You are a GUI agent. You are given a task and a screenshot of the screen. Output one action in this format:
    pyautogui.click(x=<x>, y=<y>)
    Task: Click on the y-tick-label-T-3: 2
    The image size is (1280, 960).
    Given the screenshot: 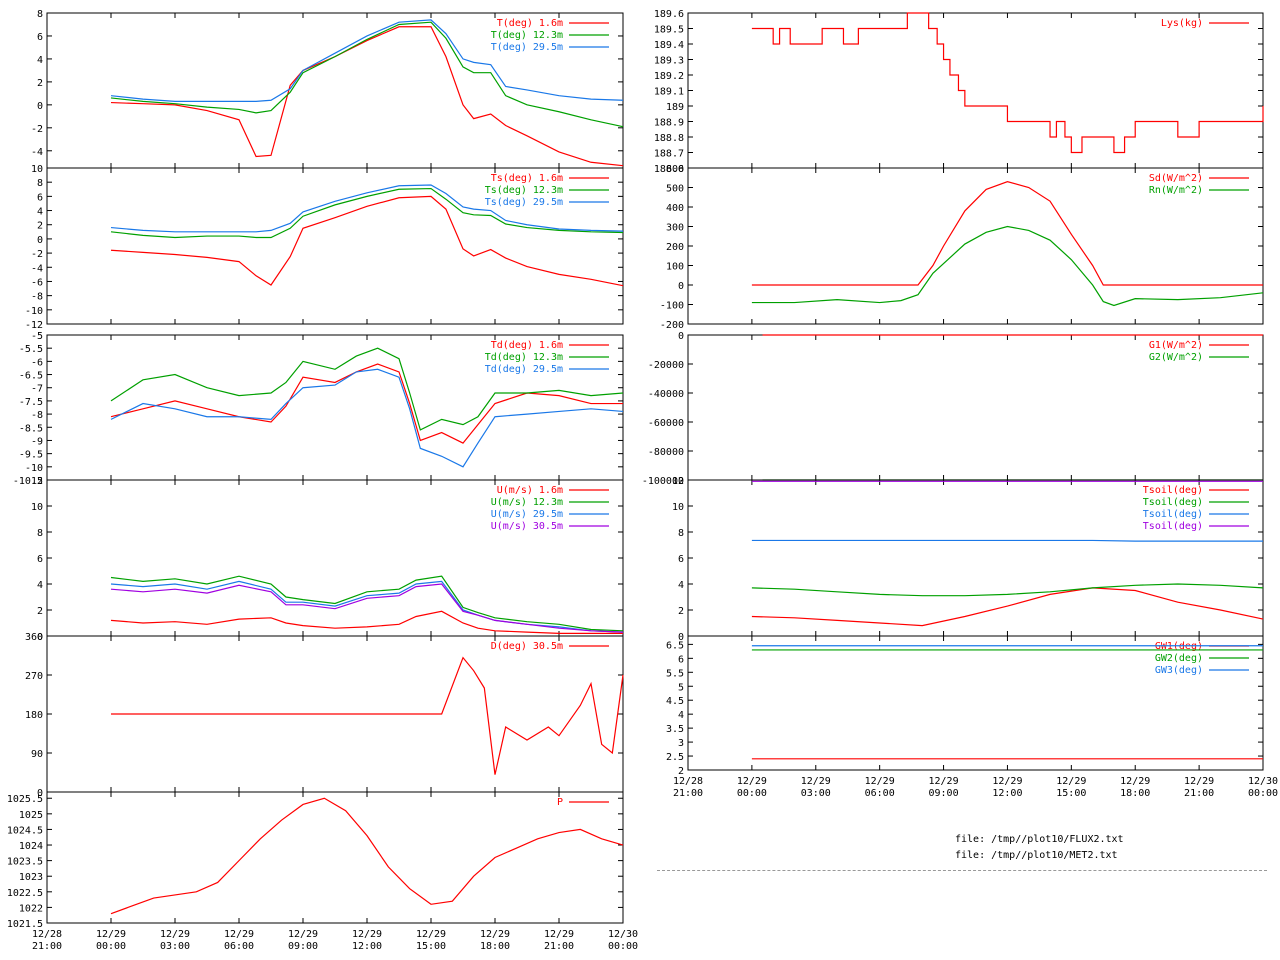 What is the action you would take?
    pyautogui.click(x=40, y=83)
    